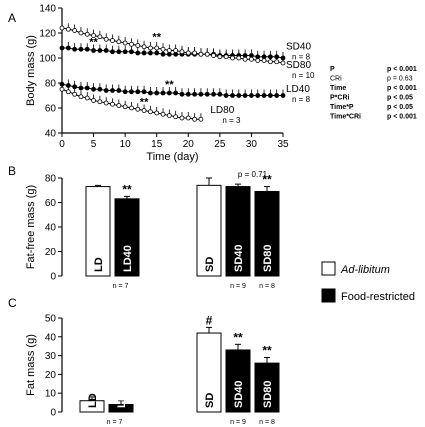  I want to click on bar-group: SD SD40 SD80 ** n = 9 n = 8 p = 0.71, so click(238, 230).